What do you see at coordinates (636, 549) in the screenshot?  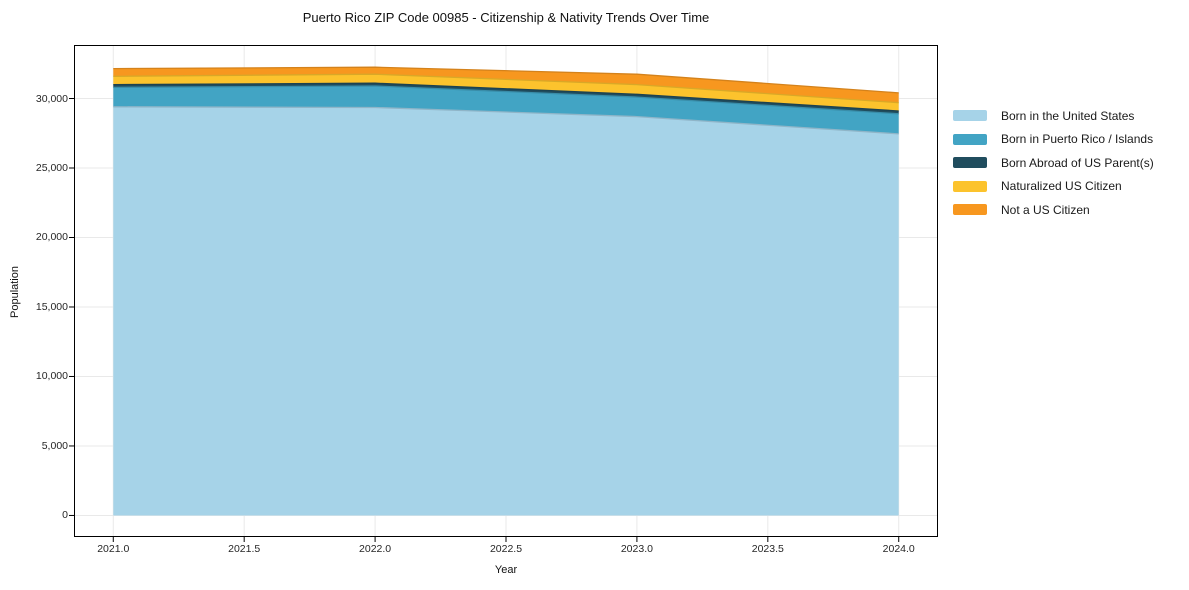 I see `x-tick-label: 2023.0` at bounding box center [636, 549].